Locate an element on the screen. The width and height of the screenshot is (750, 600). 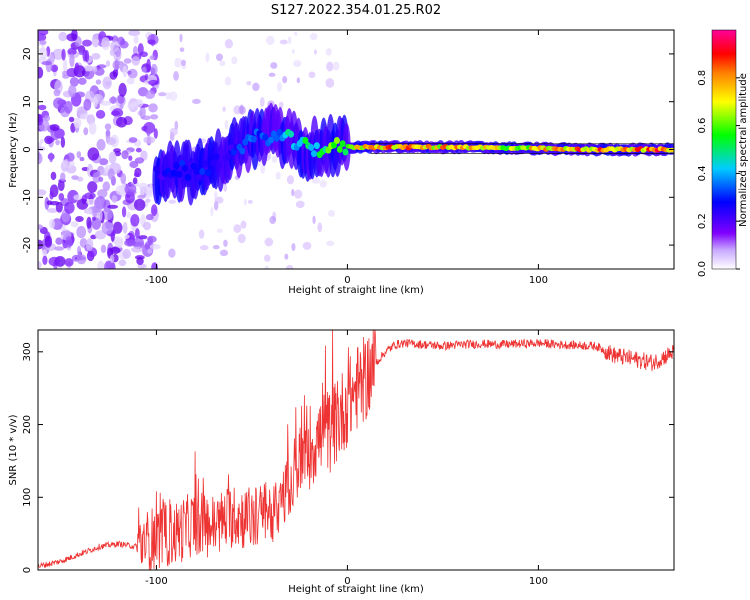
y-tick-label: 200 is located at coordinates (27, 424).